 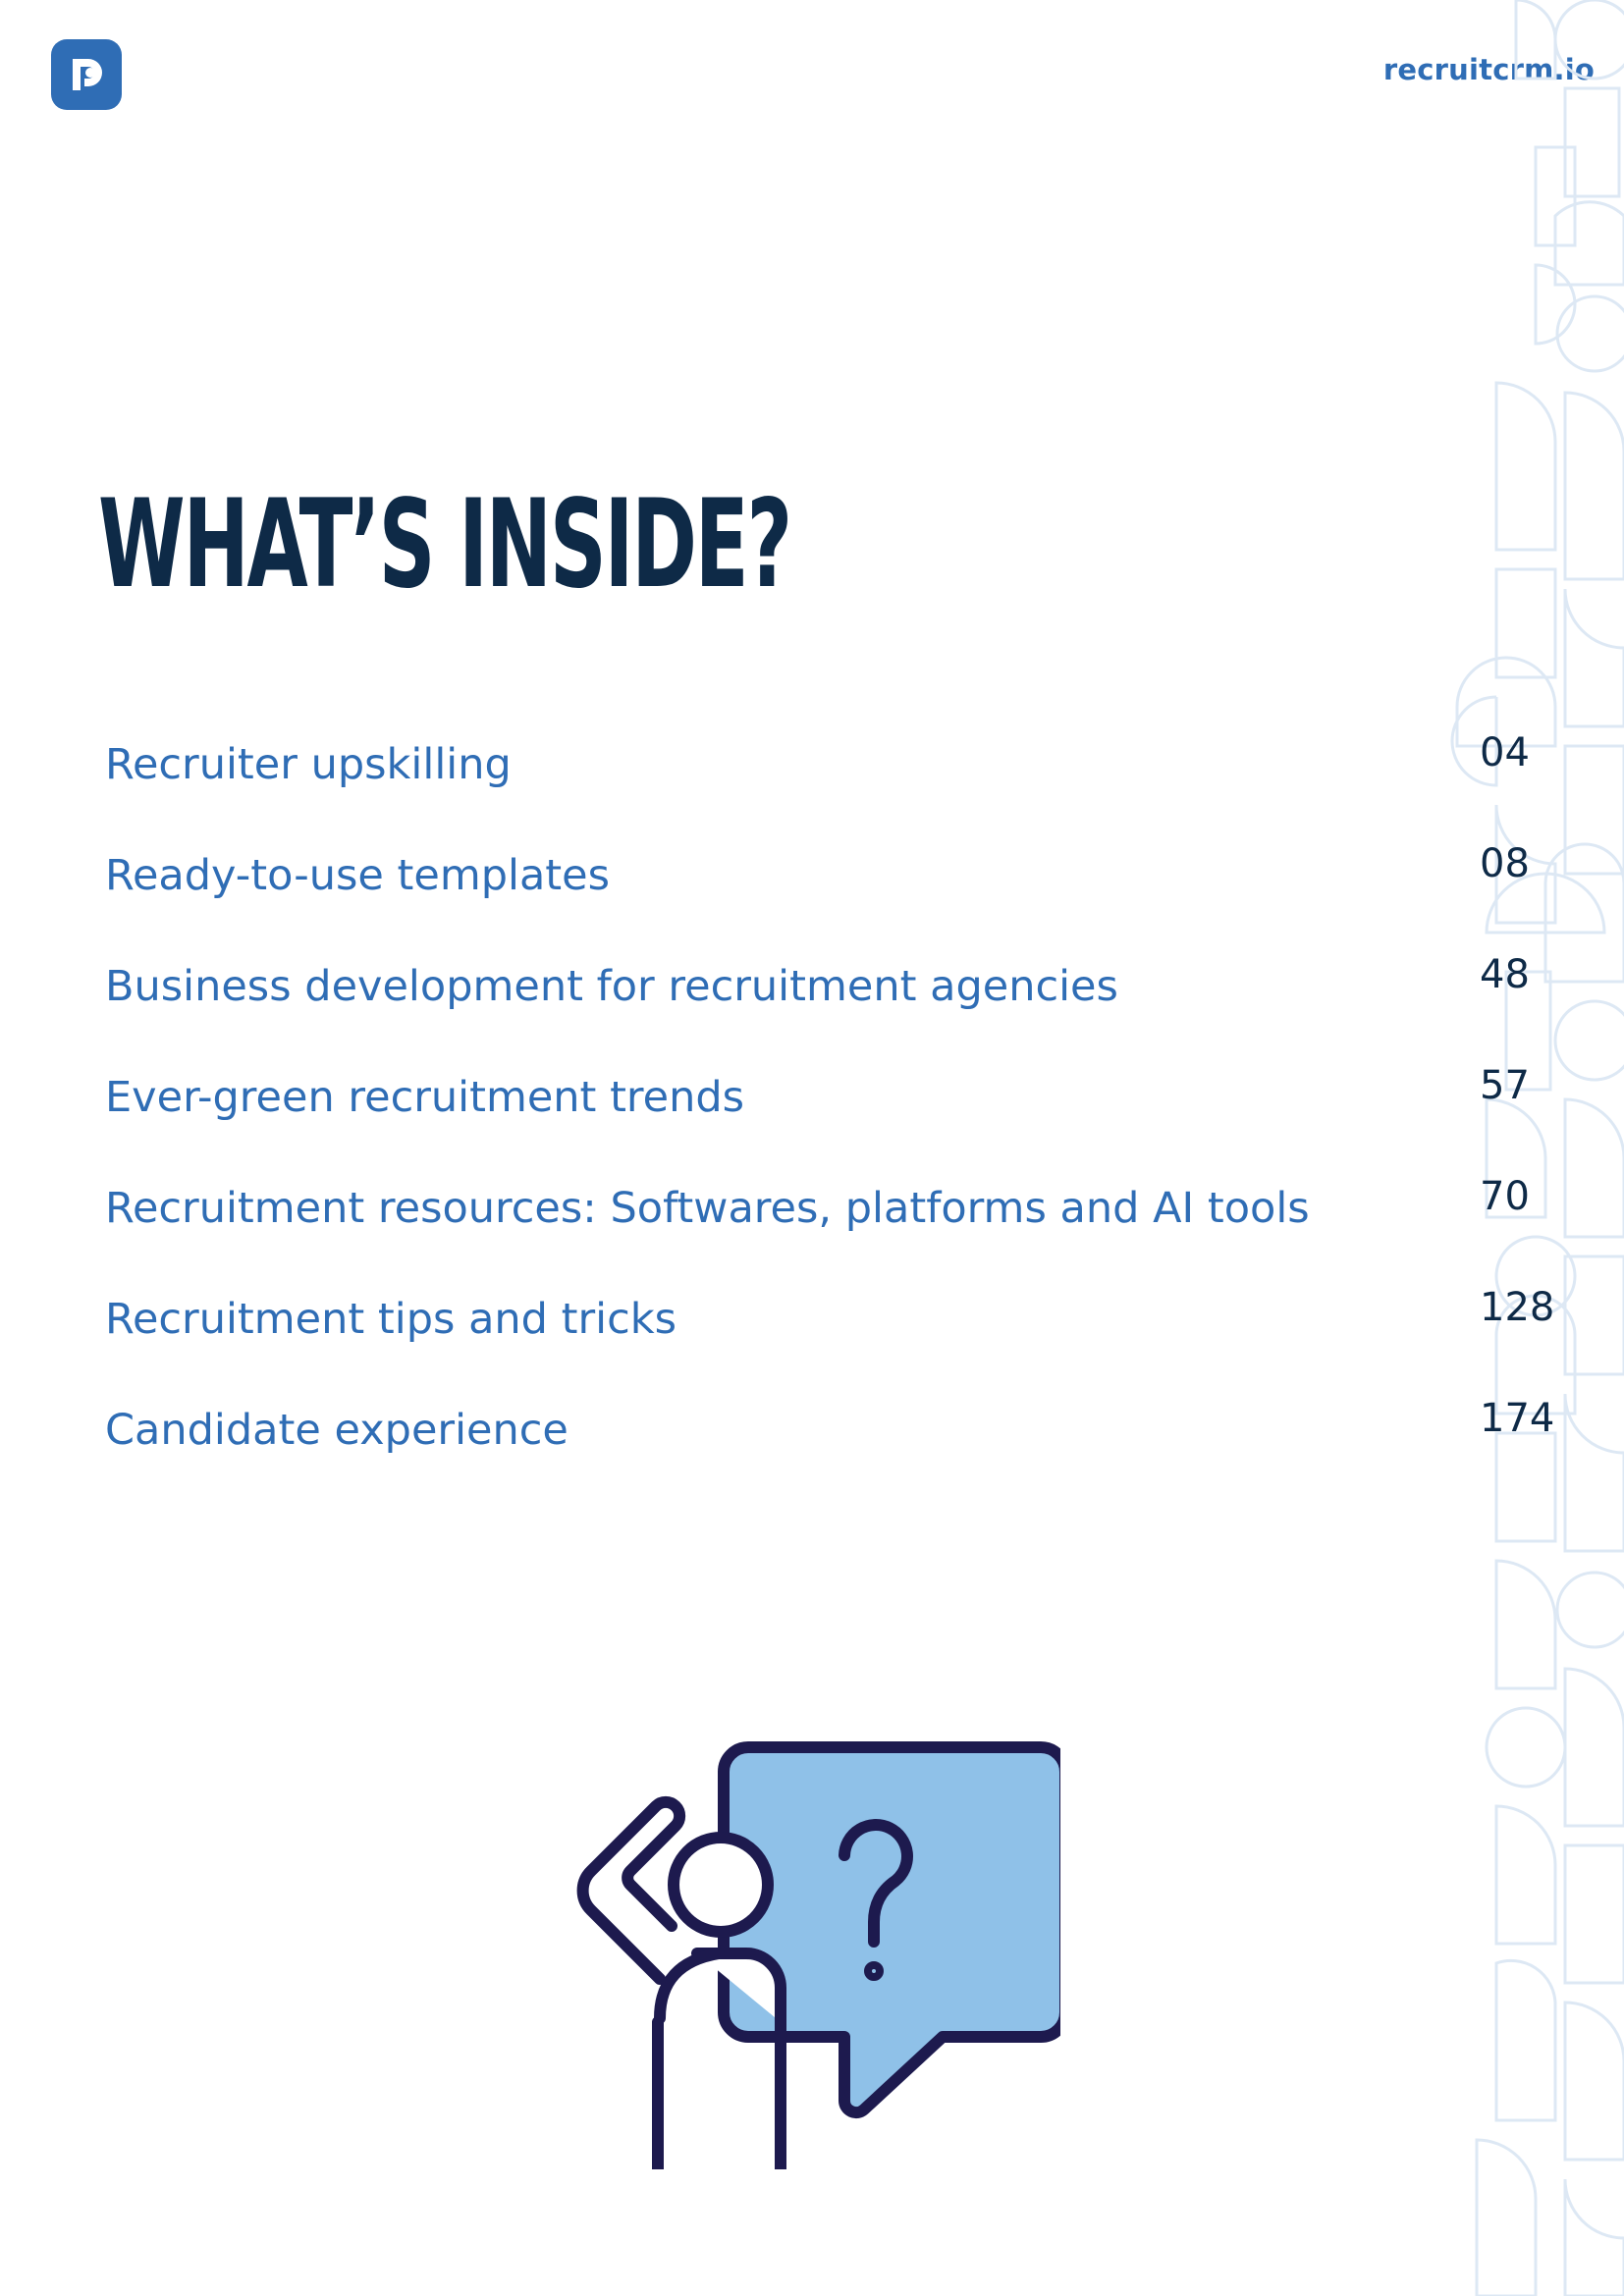 What do you see at coordinates (1505, 975) in the screenshot?
I see `toc-item-page: 48` at bounding box center [1505, 975].